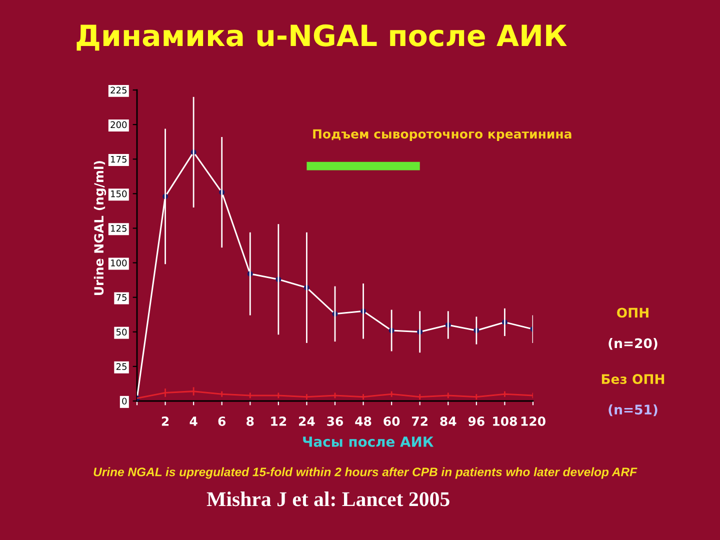 This screenshot has width=720, height=540. What do you see at coordinates (278, 421) in the screenshot?
I see `x-tick-label: 12` at bounding box center [278, 421].